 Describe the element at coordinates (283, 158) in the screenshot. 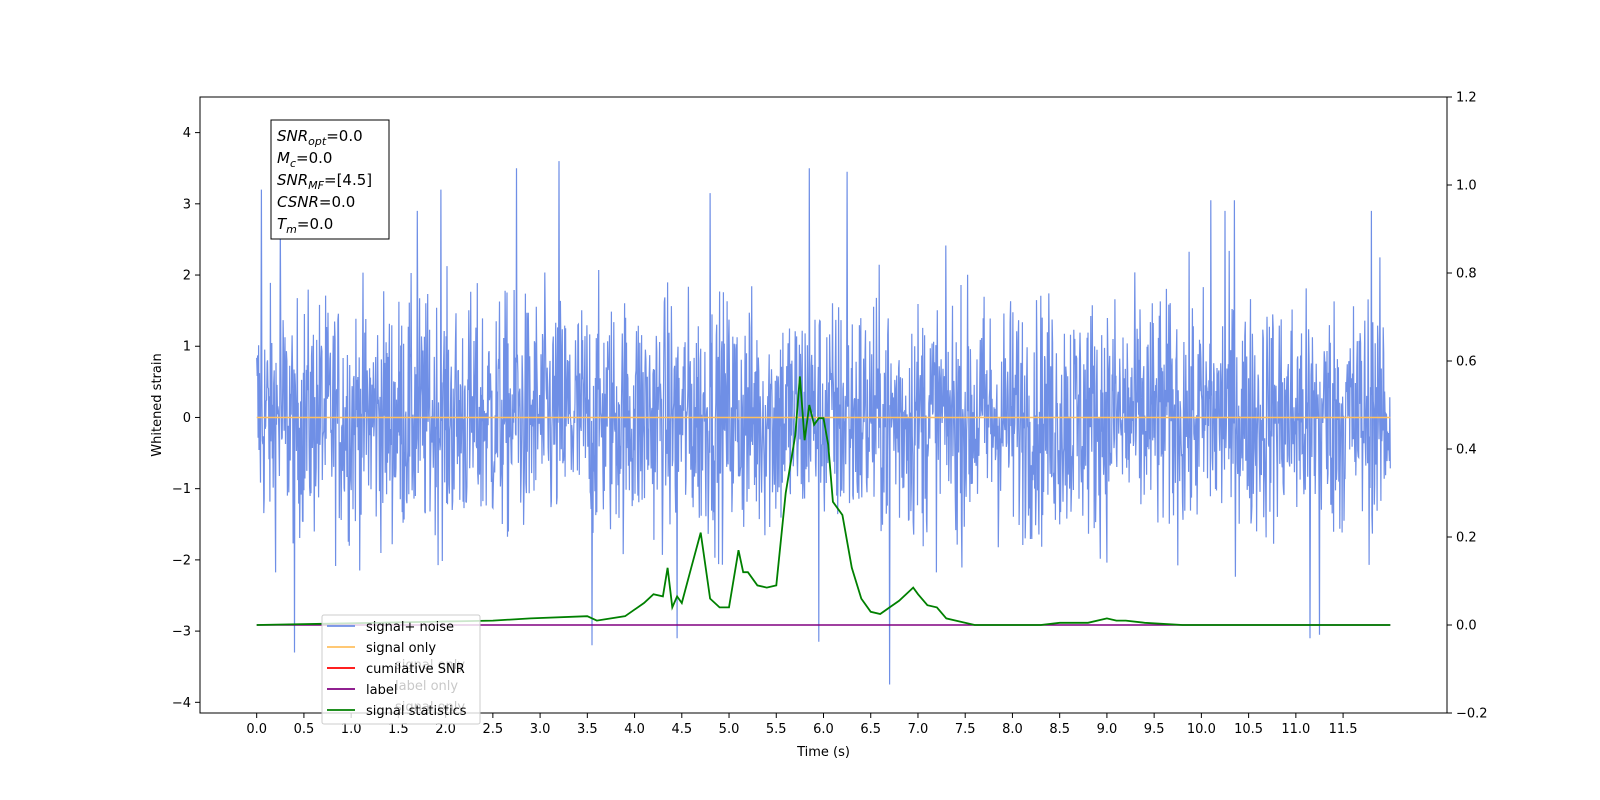

I see `annotation-var: M` at that location.